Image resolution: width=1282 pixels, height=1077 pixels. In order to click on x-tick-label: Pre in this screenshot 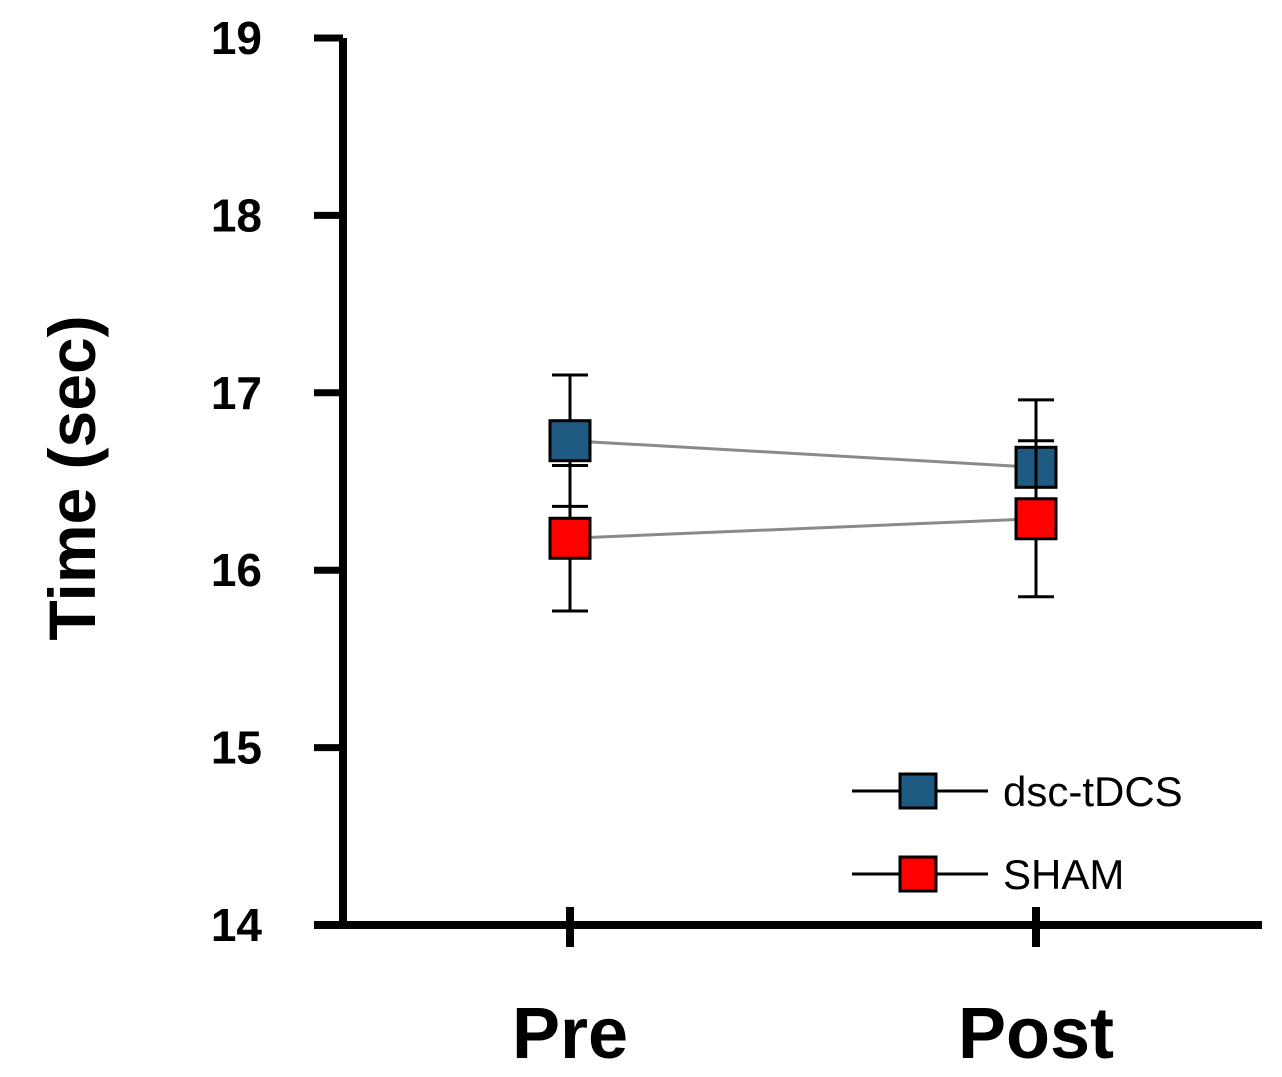, I will do `click(570, 1034)`.